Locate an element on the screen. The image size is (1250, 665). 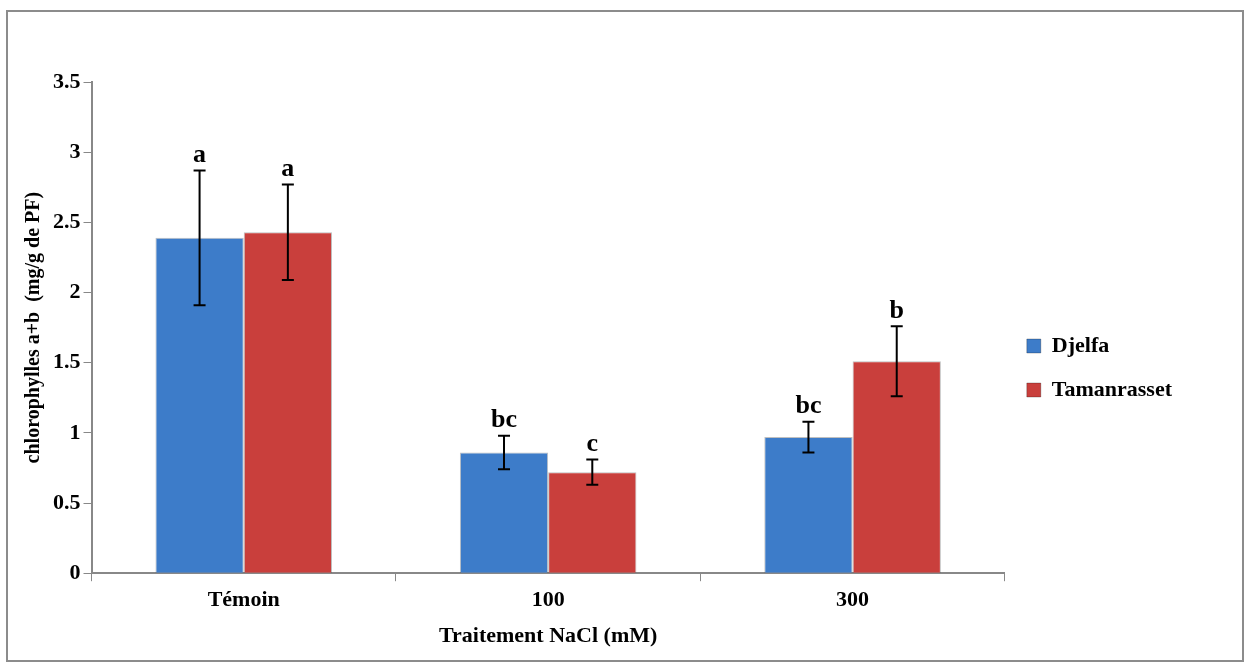
annotation: c is located at coordinates (592, 443).